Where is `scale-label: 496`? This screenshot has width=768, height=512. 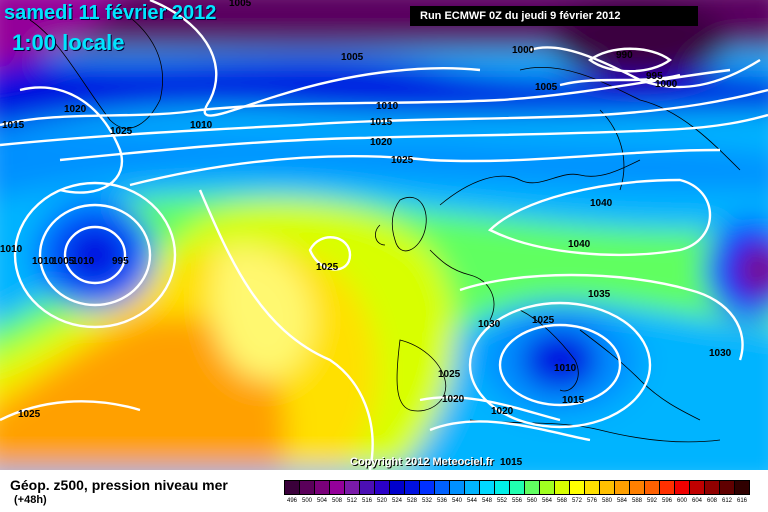
scale-label: 496 is located at coordinates (291, 501).